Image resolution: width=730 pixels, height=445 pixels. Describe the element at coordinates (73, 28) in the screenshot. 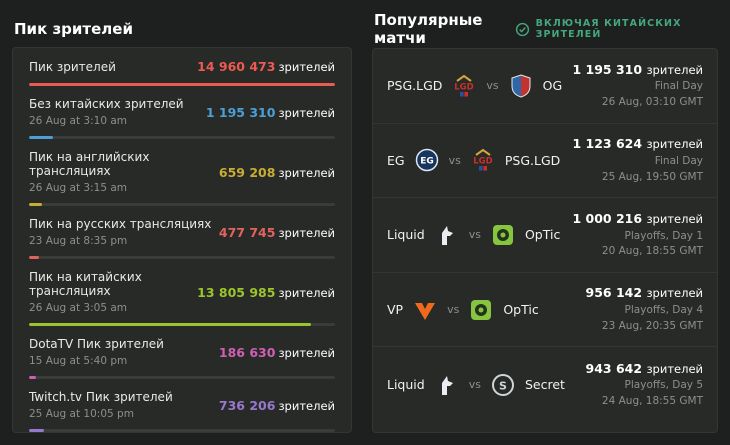

I see `peak-viewers-title: Пик зрителей` at that location.